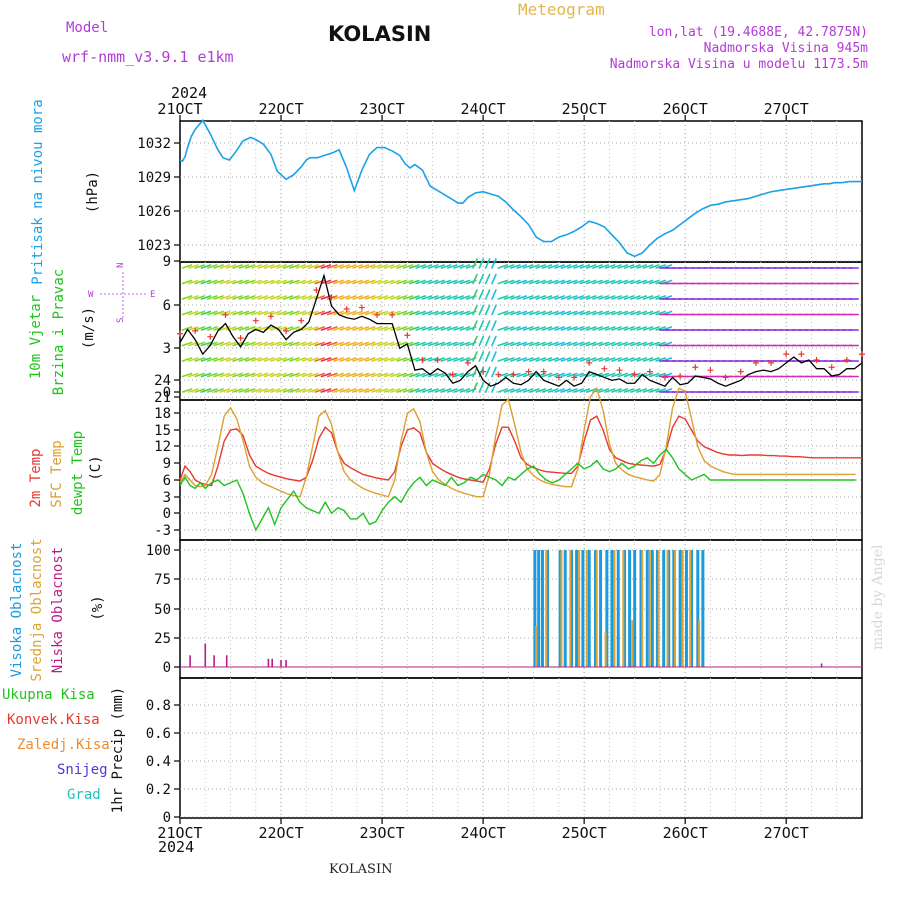 This screenshot has width=900, height=900. What do you see at coordinates (521, 330) in the screenshot?
I see `wind-speed-line` at bounding box center [521, 330].